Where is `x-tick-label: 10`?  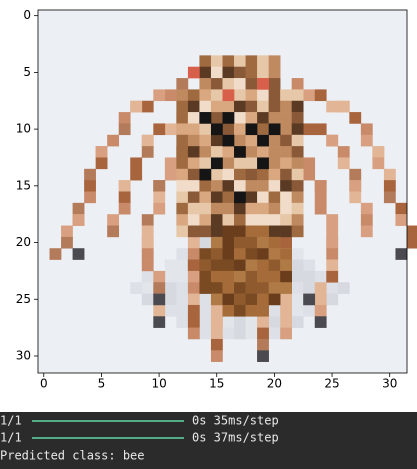
x-tick-label: 10 is located at coordinates (158, 384).